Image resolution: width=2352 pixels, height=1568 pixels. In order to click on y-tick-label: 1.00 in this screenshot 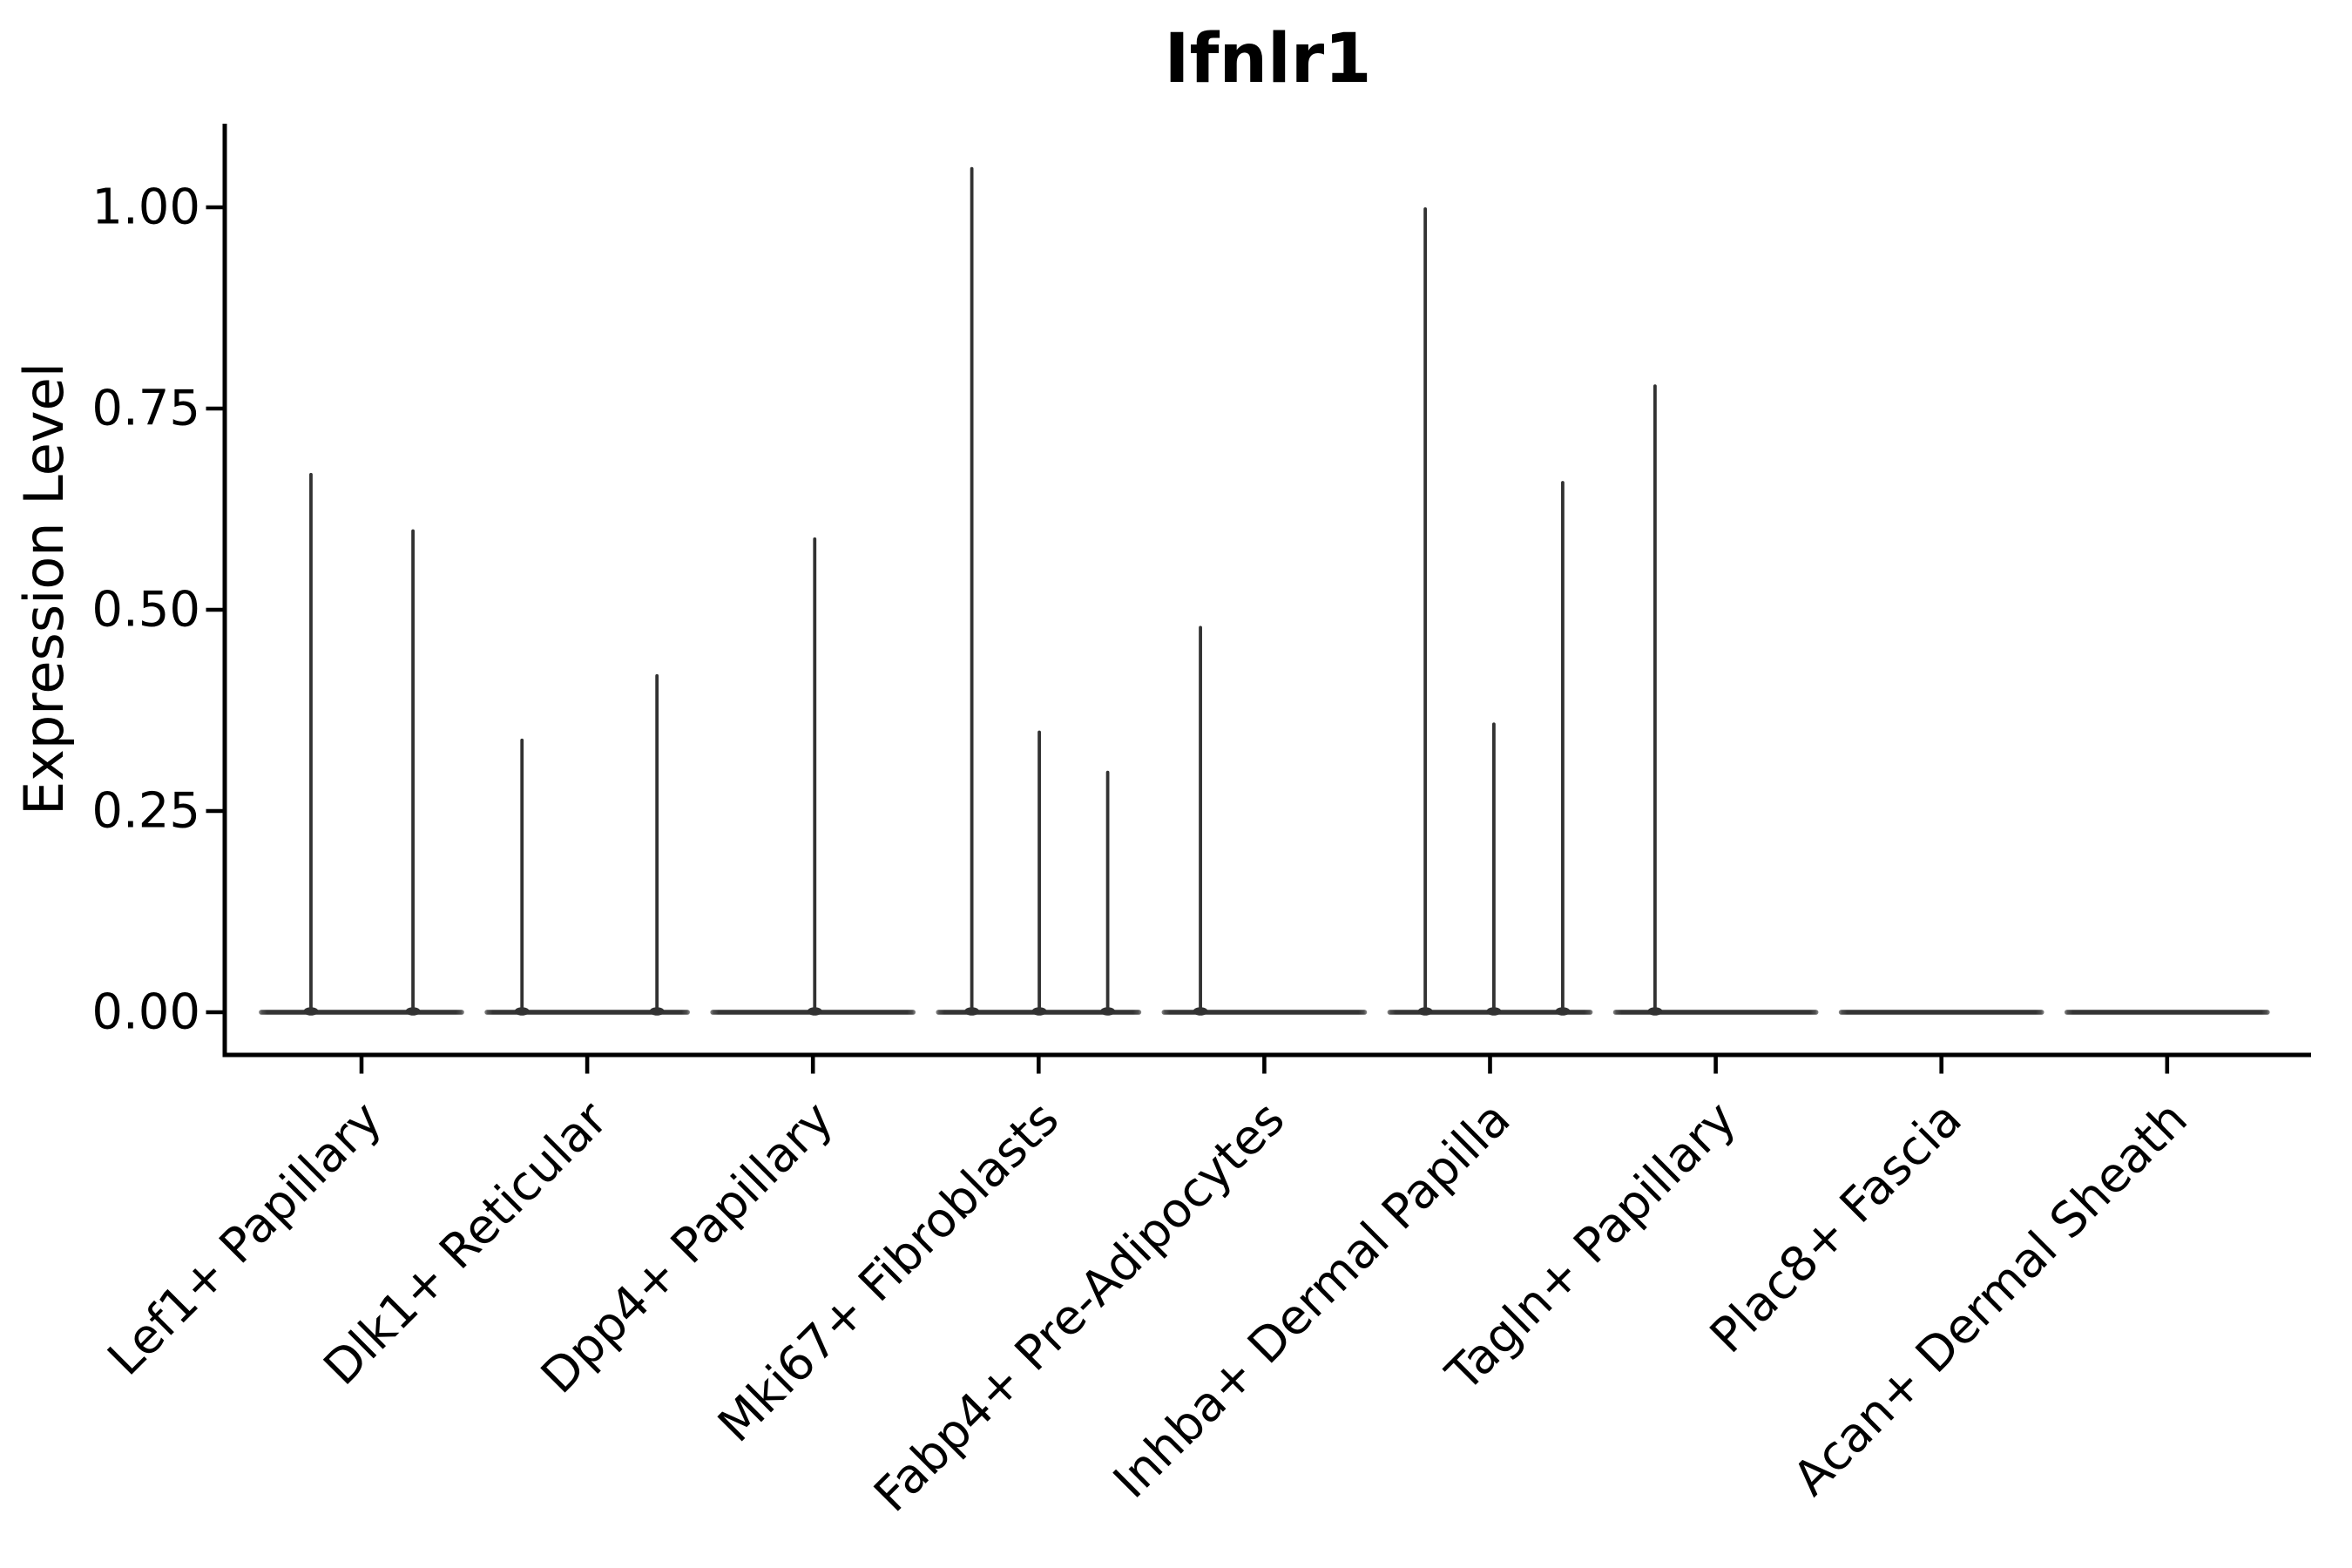, I will do `click(145, 207)`.